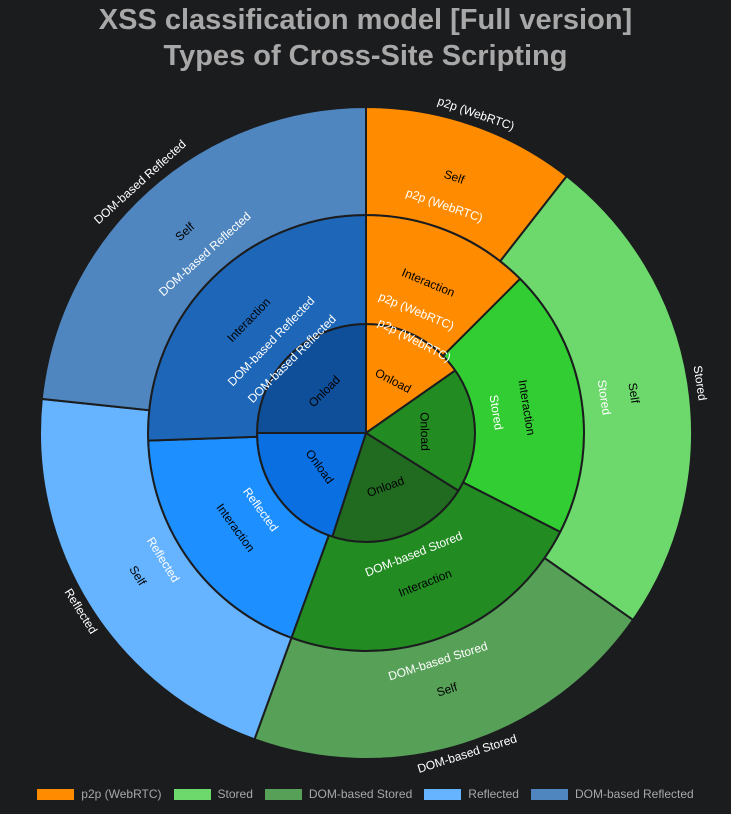 Image resolution: width=731 pixels, height=814 pixels. I want to click on legend-swatch-reflected, so click(443, 794).